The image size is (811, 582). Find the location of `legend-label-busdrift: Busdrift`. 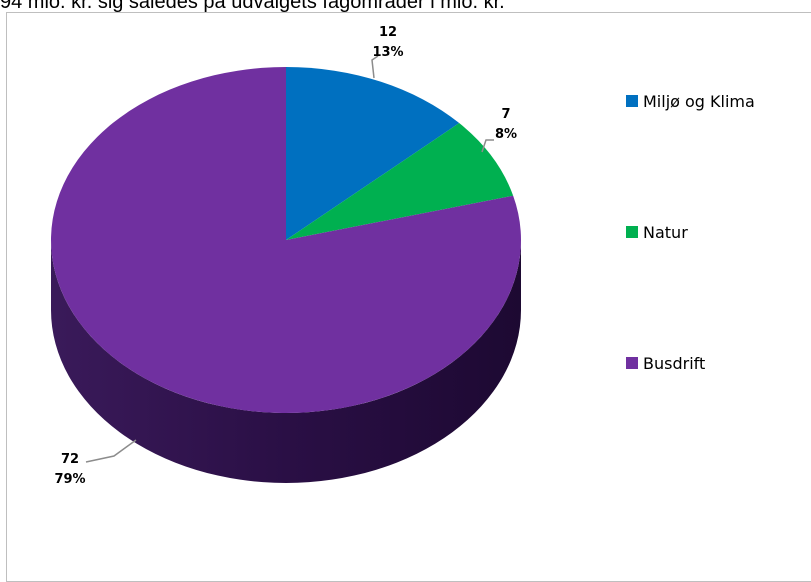

legend-label-busdrift: Busdrift is located at coordinates (674, 363).